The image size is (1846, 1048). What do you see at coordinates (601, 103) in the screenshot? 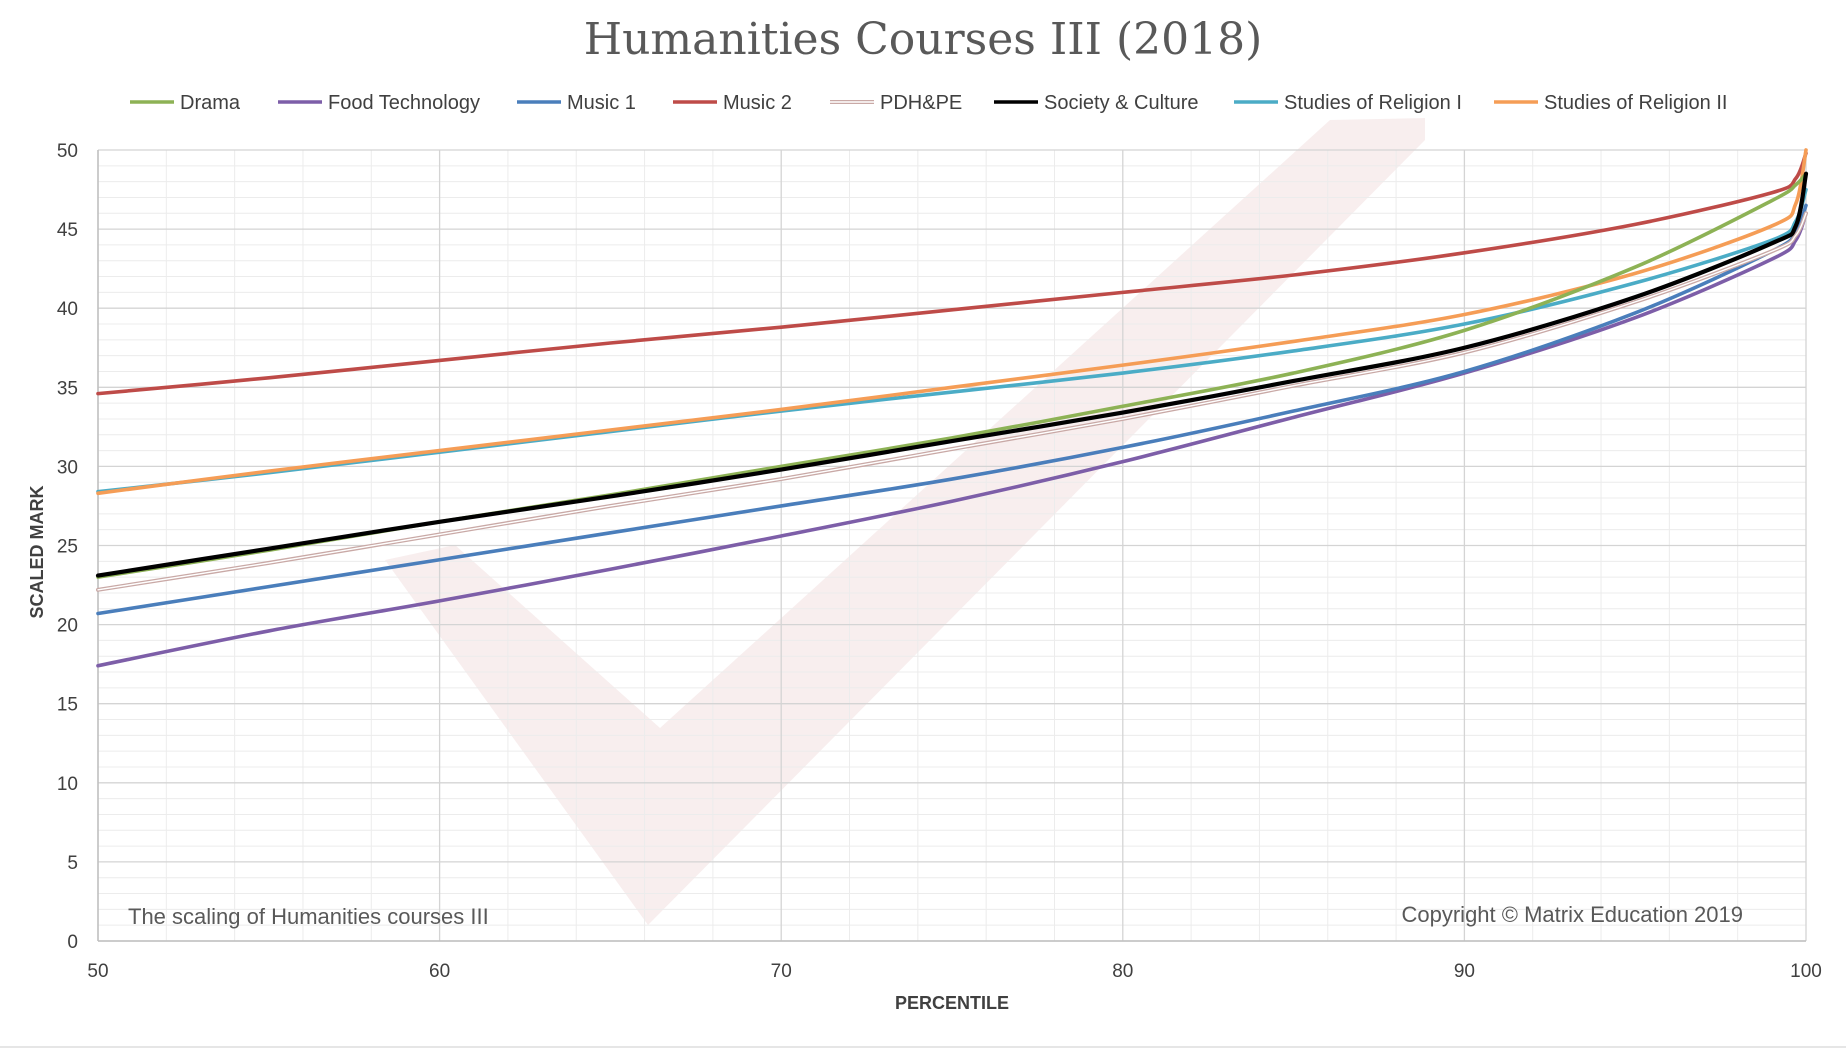
I see `legend-label: Music 1` at bounding box center [601, 103].